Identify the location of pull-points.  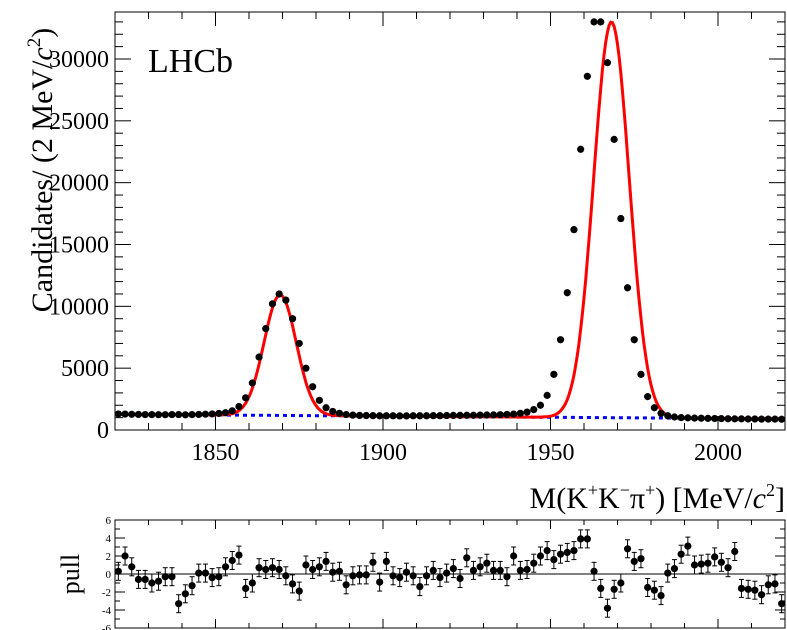
(450, 573).